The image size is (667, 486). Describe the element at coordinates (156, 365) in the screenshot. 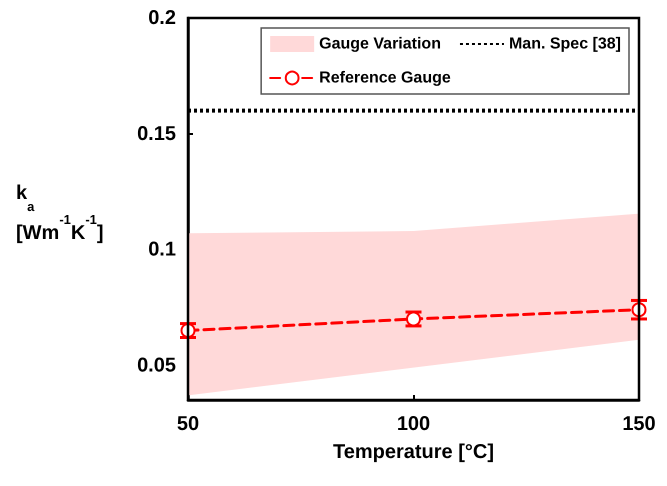

I see `y-tick-label: 0.05` at that location.